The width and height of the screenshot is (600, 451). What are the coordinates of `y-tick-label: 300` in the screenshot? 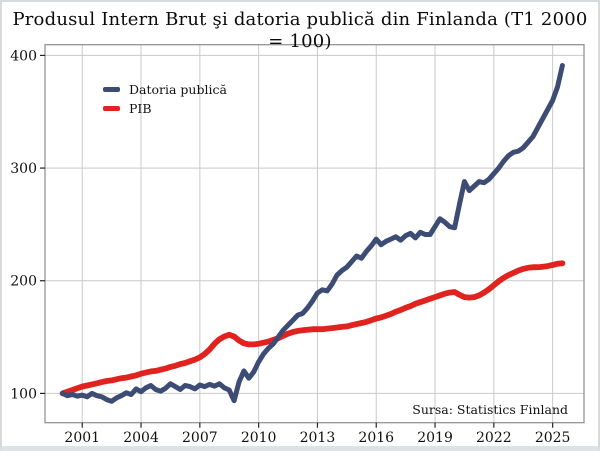 It's located at (23, 169).